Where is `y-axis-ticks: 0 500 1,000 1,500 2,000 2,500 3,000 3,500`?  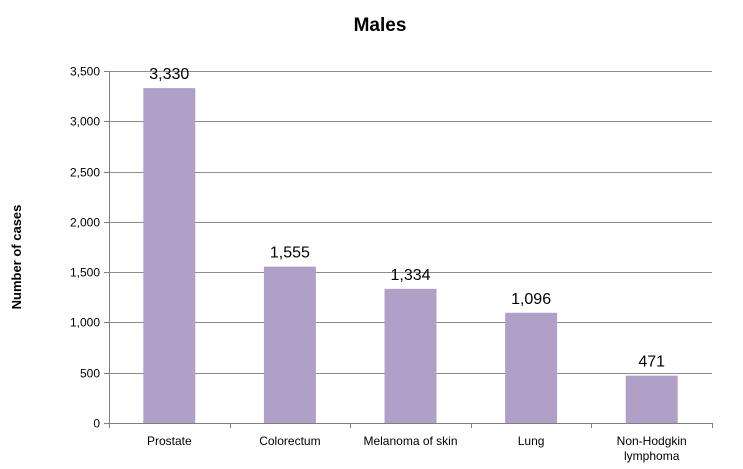 y-axis-ticks: 0 500 1,000 1,500 2,000 2,500 3,000 3,500 is located at coordinates (89, 248).